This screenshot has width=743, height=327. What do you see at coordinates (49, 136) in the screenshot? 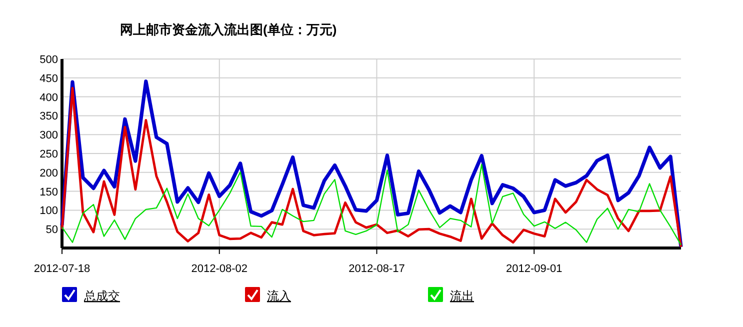
I see `y-tick-label: 300` at bounding box center [49, 136].